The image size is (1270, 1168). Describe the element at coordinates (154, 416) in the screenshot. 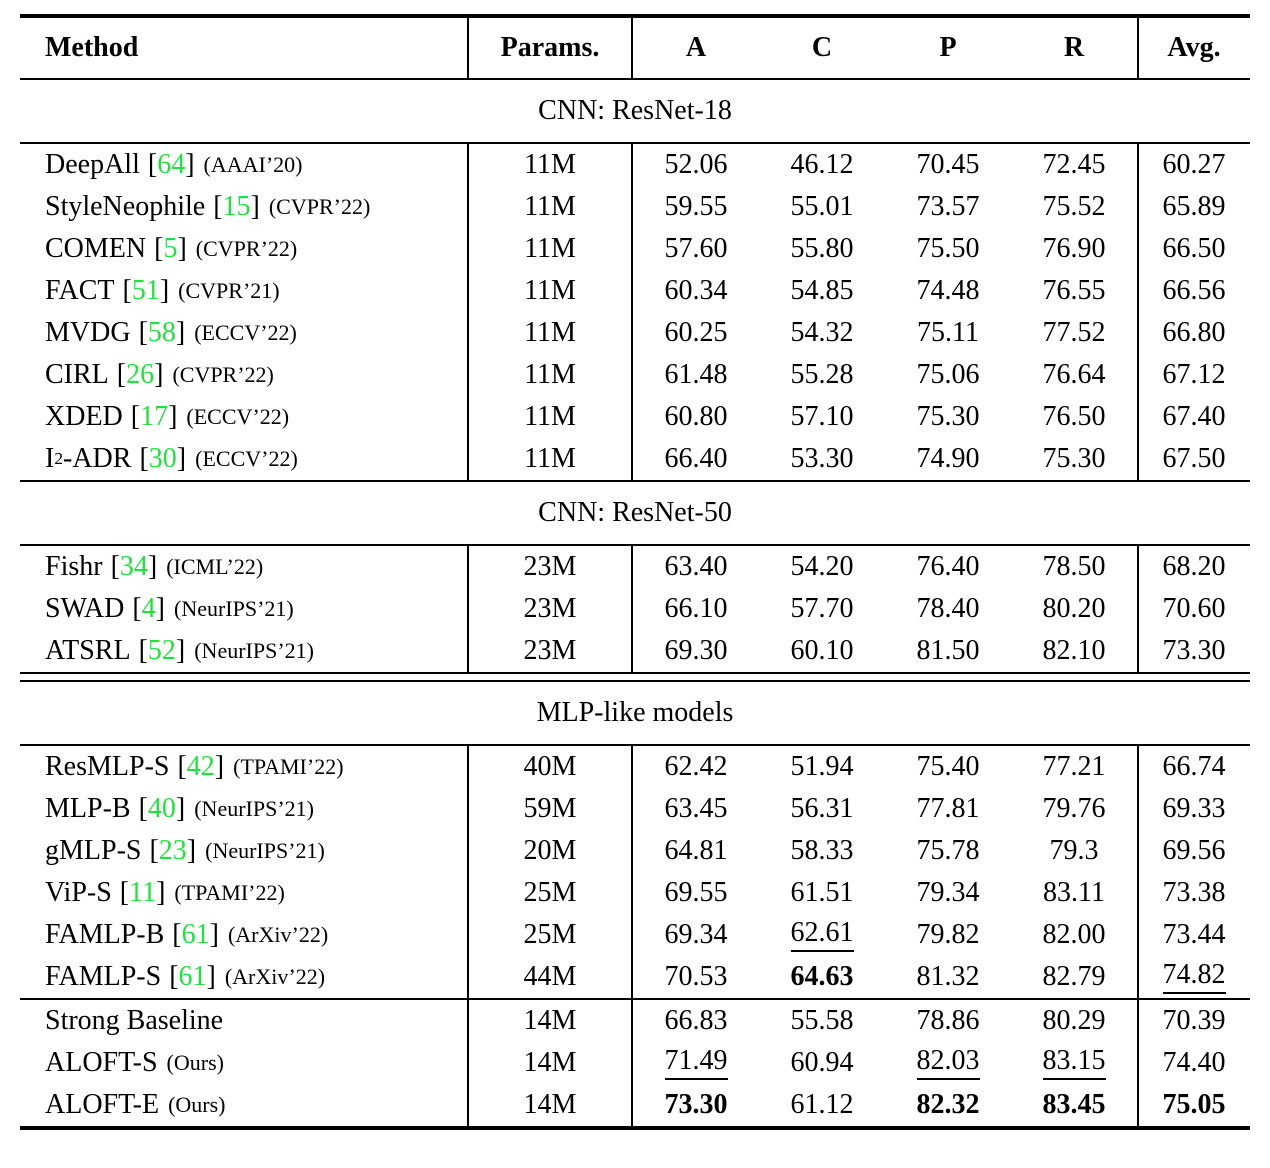

I see `citation-number: 17` at that location.